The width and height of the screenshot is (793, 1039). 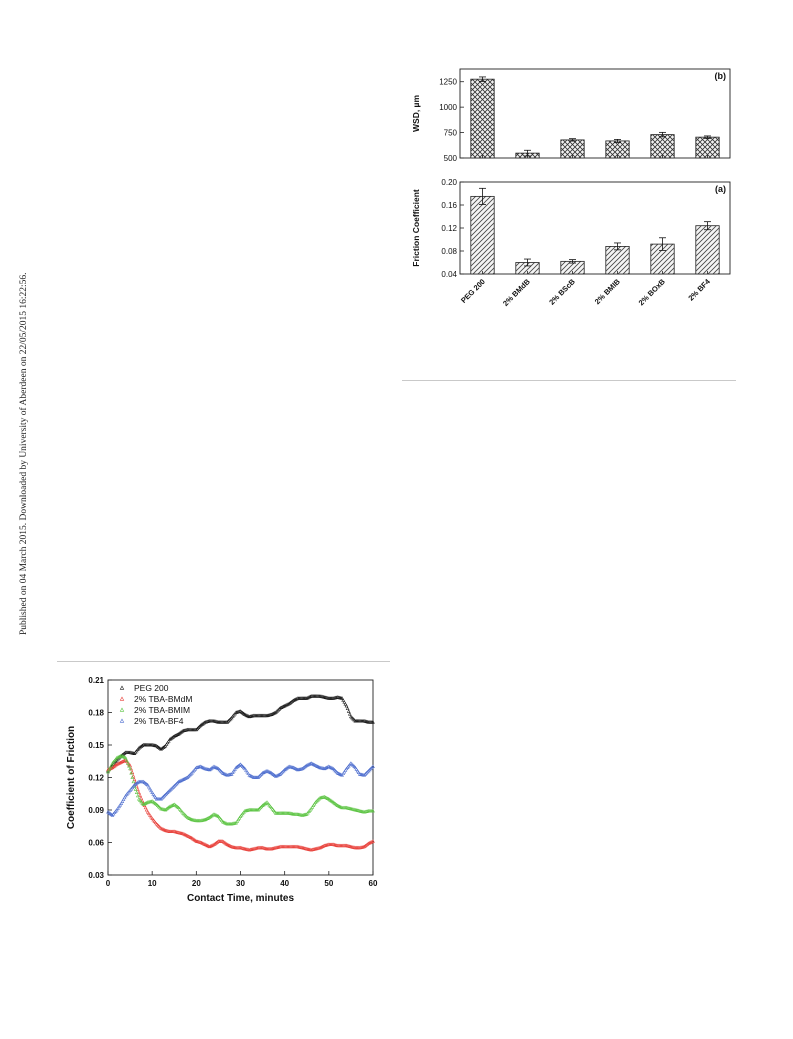 I want to click on y-axis-label: WSD, µm, so click(x=416, y=113).